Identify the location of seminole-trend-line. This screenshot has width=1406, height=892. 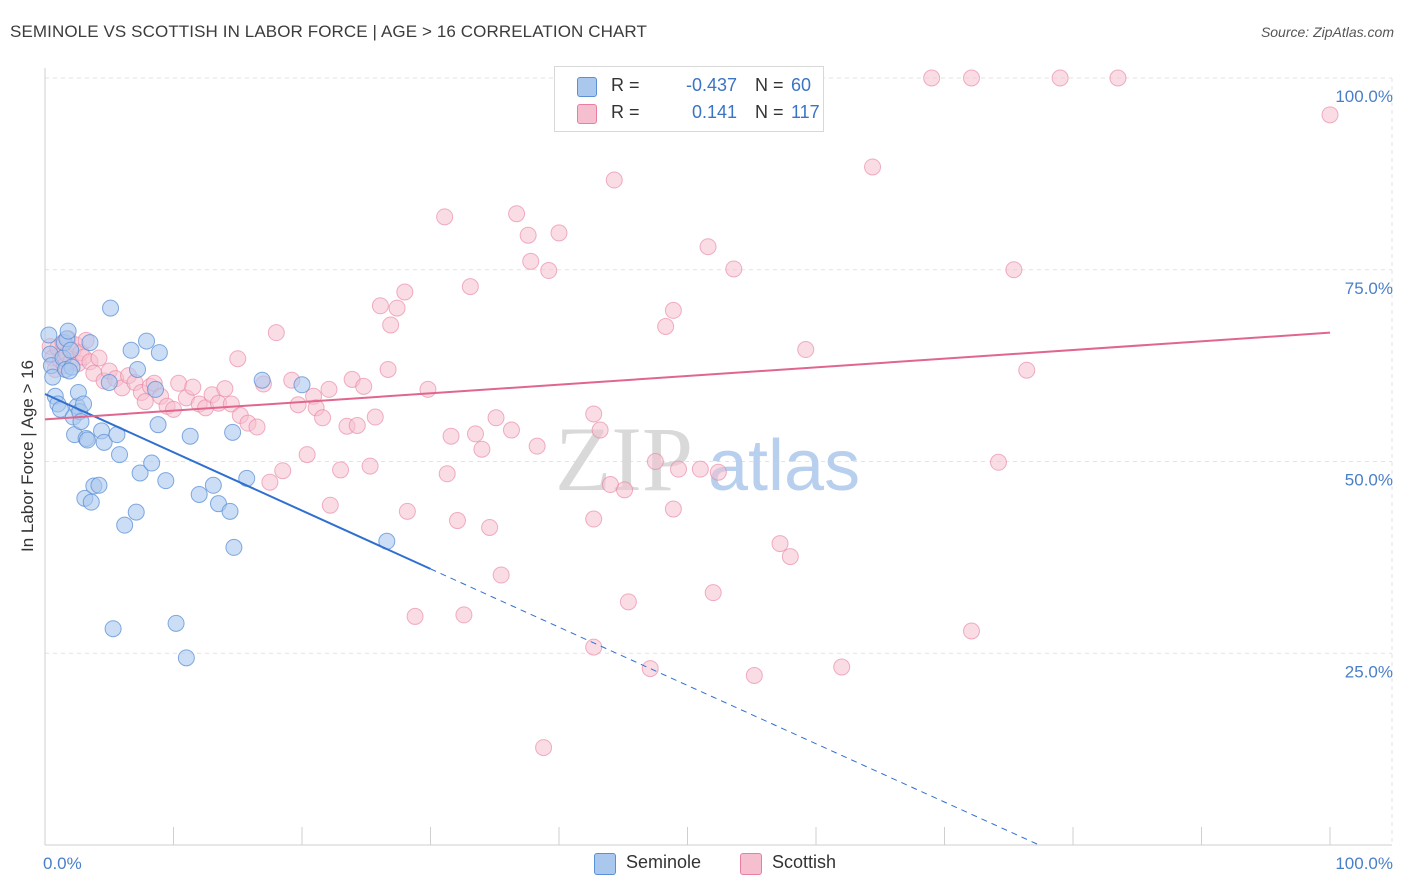
(237, 481).